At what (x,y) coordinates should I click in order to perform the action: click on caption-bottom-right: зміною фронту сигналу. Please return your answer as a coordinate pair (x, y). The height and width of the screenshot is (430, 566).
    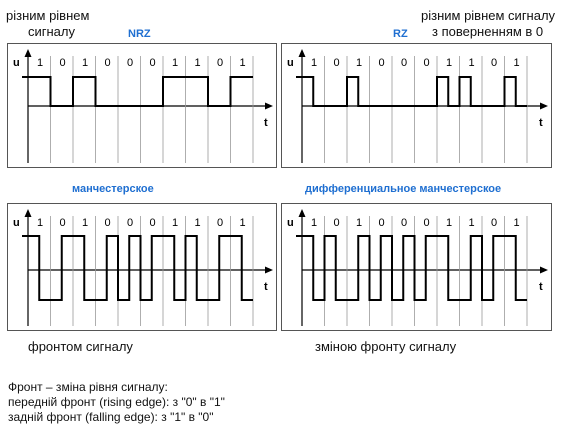
    Looking at the image, I should click on (386, 346).